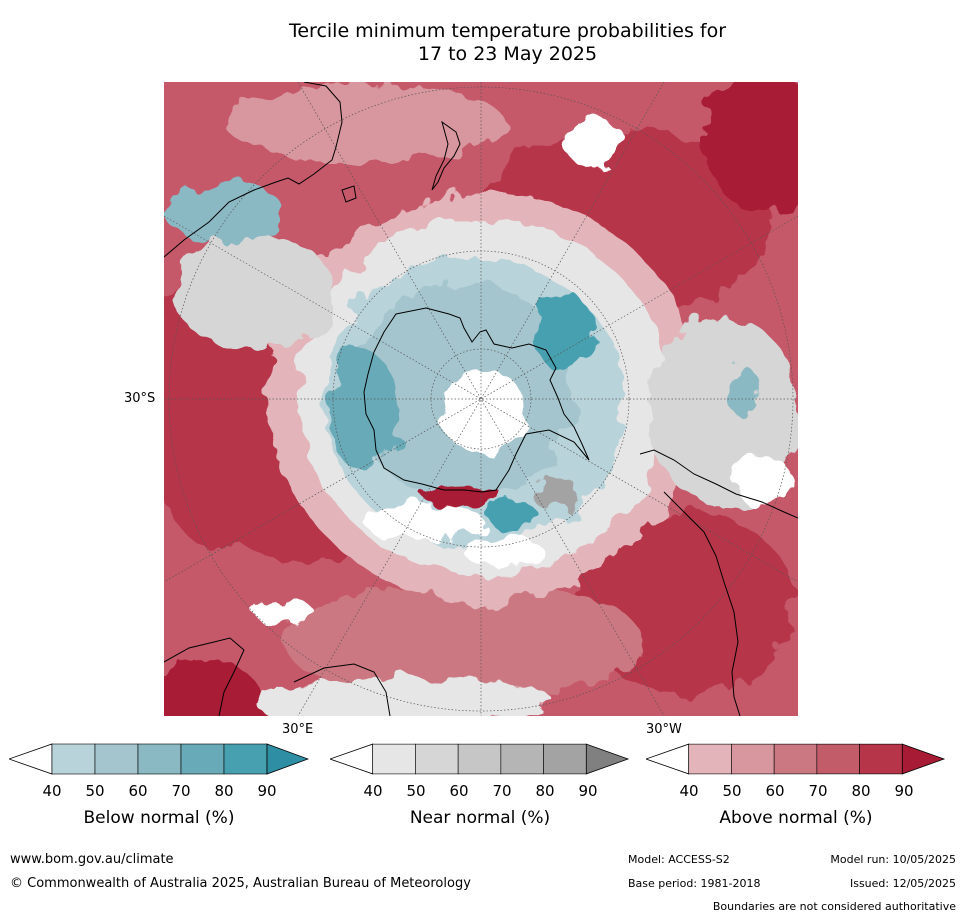 This screenshot has height=919, width=965. What do you see at coordinates (140, 398) in the screenshot?
I see `lat-label: 30°S` at bounding box center [140, 398].